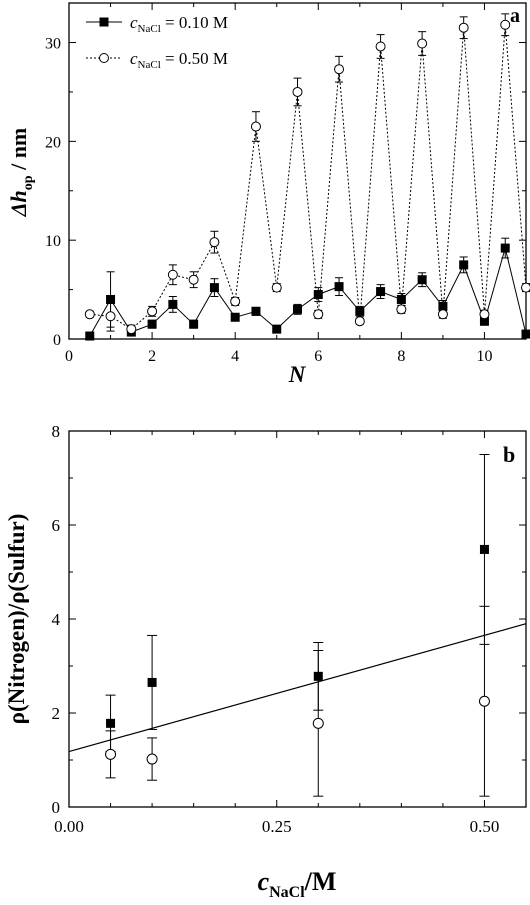 This screenshot has width=530, height=905. I want to click on x-tick-label: 4, so click(235, 356).